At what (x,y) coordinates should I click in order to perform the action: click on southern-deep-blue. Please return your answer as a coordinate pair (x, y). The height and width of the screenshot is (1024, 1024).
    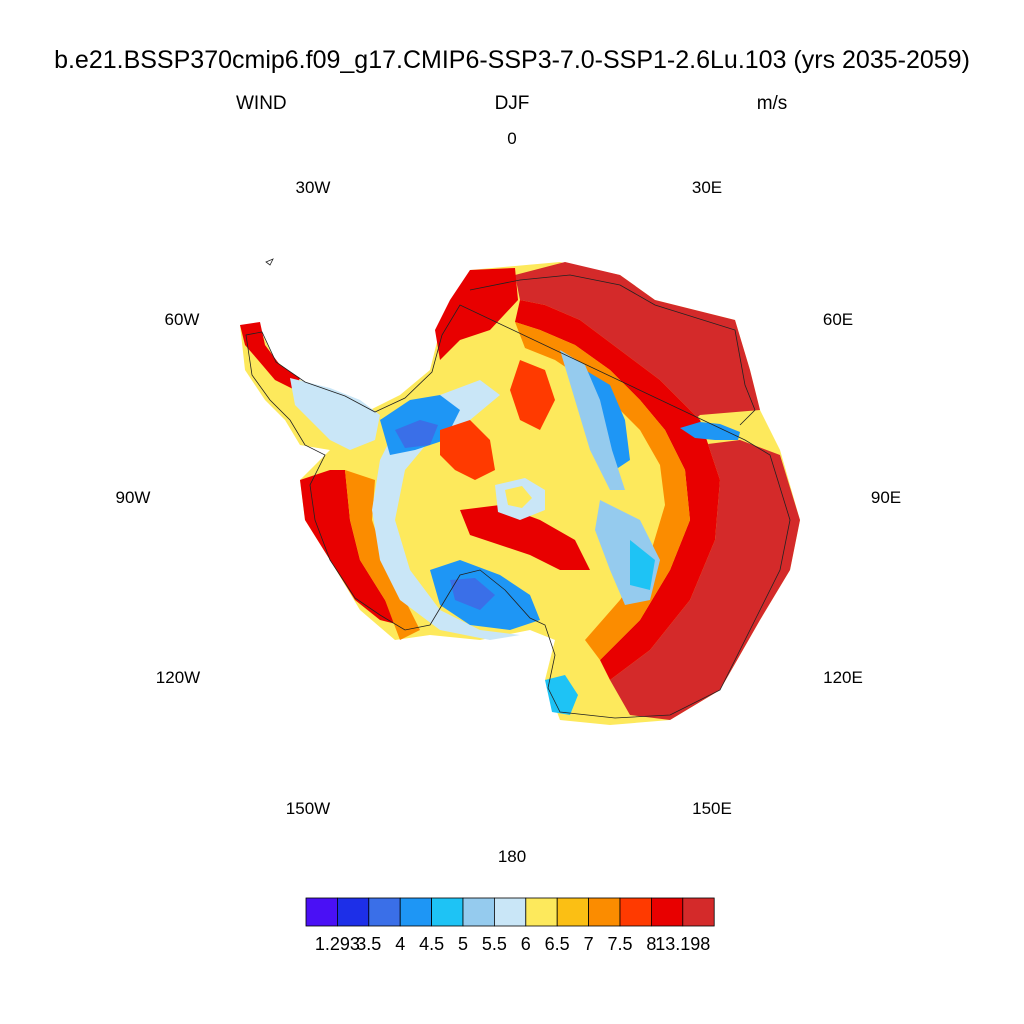
    Looking at the image, I should click on (472, 594).